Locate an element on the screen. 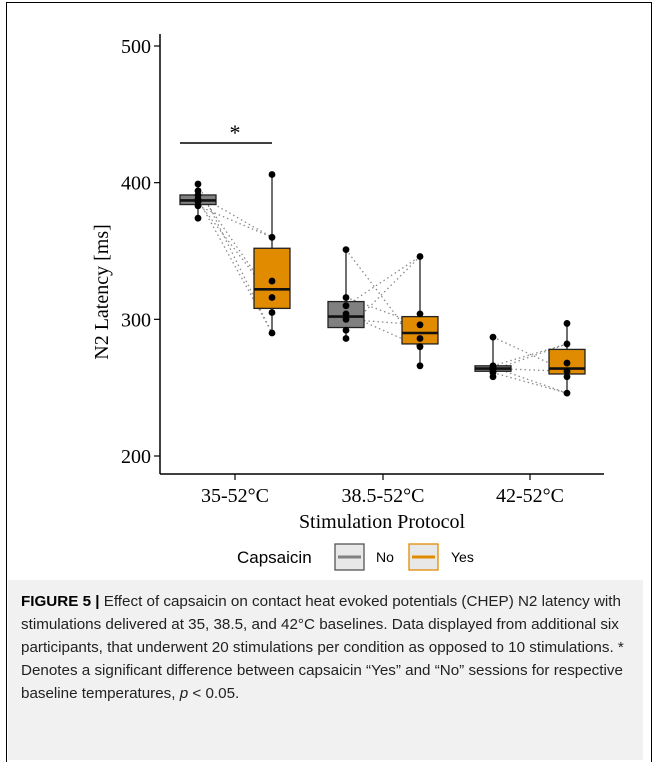 This screenshot has height=767, width=657. y-tick-label-3: 500 is located at coordinates (136, 47).